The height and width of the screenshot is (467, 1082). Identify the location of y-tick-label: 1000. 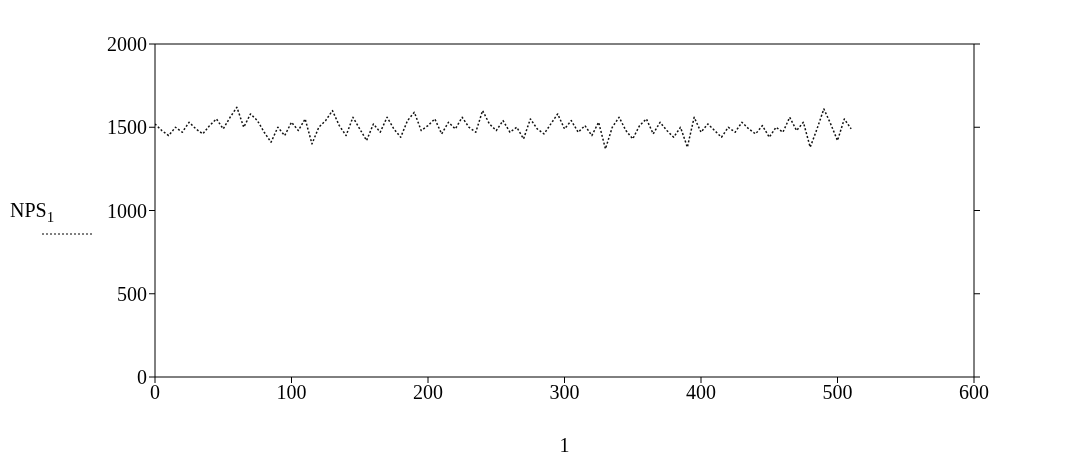
(127, 210).